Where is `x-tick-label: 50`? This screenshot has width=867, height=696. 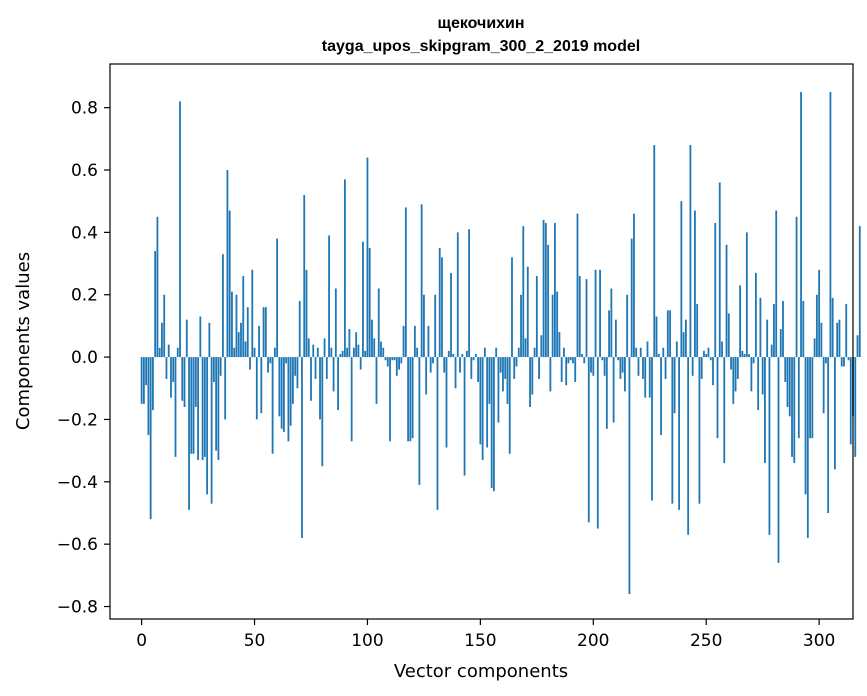 x-tick-label: 50 is located at coordinates (255, 641).